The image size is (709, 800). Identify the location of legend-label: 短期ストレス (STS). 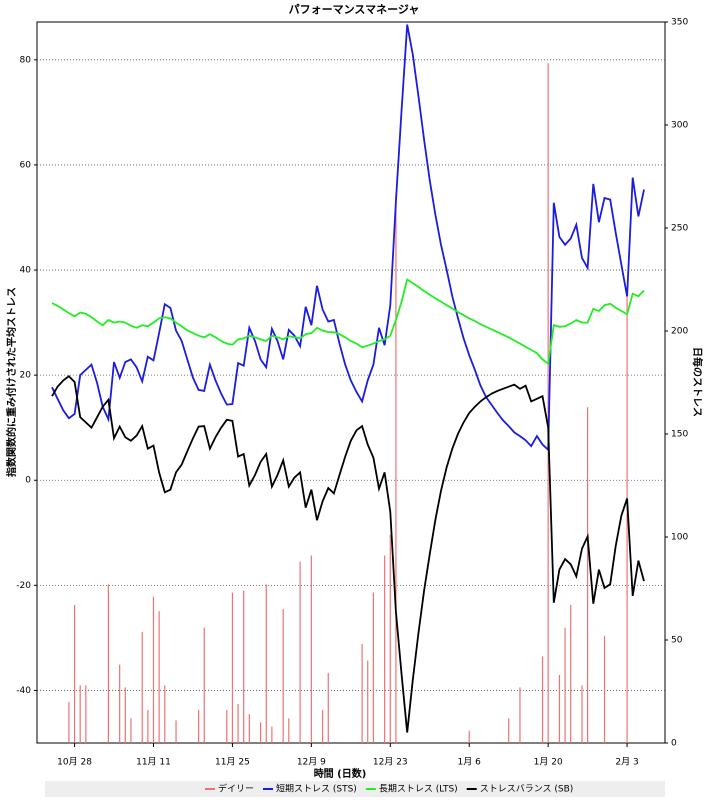
(316, 789).